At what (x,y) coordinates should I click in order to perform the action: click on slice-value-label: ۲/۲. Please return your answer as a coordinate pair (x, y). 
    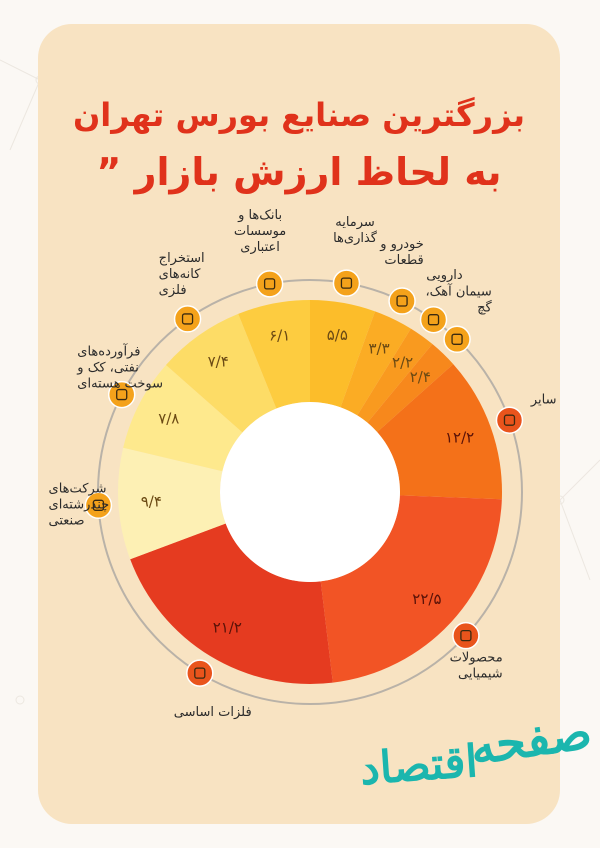
    Looking at the image, I should click on (402, 362).